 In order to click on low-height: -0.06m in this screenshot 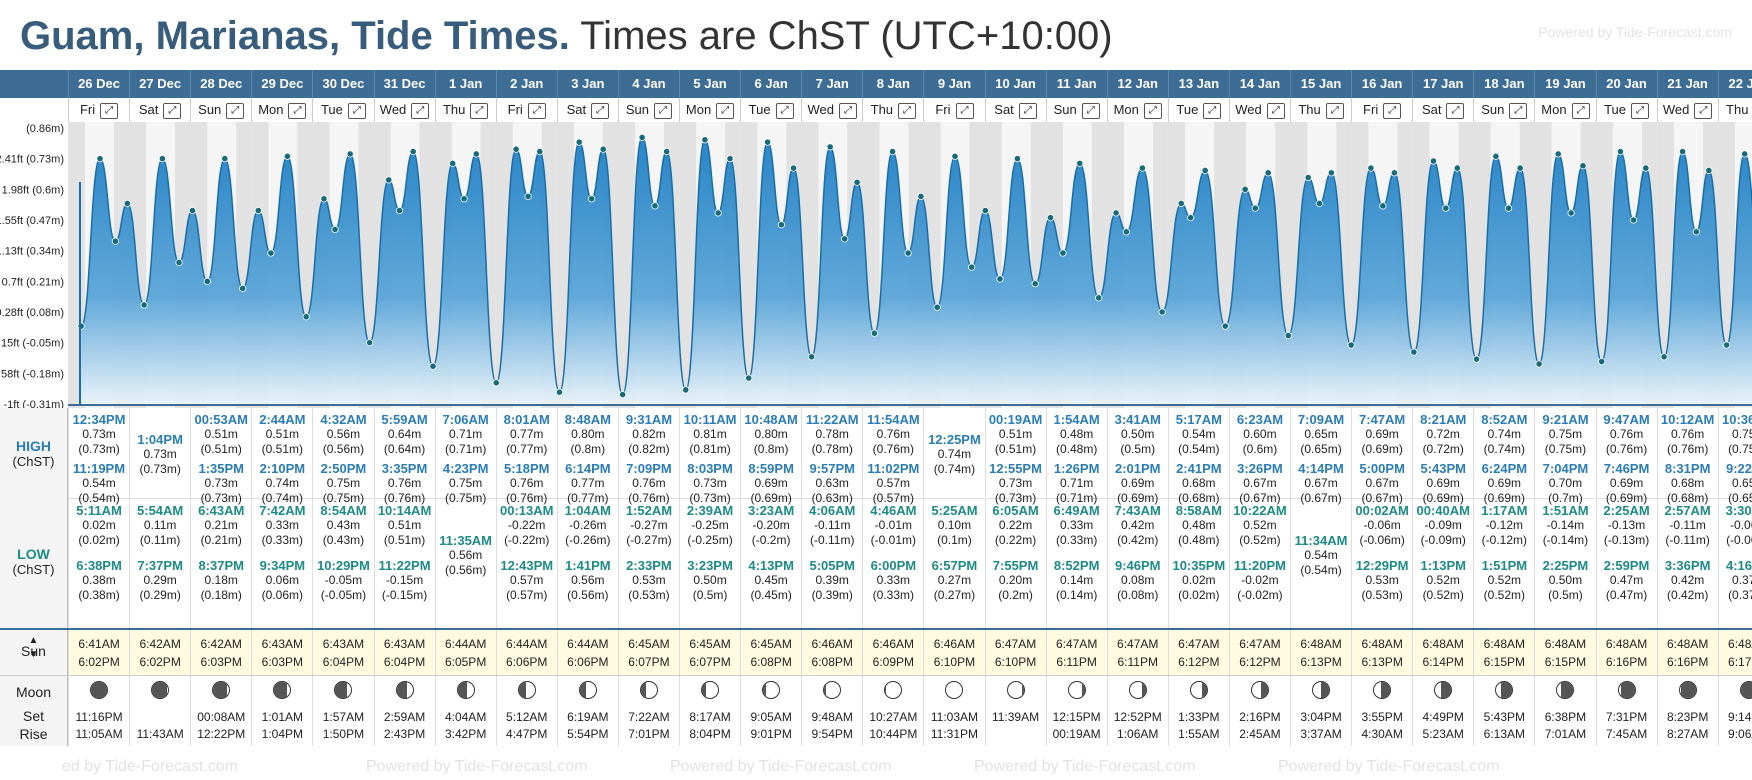, I will do `click(1741, 525)`.